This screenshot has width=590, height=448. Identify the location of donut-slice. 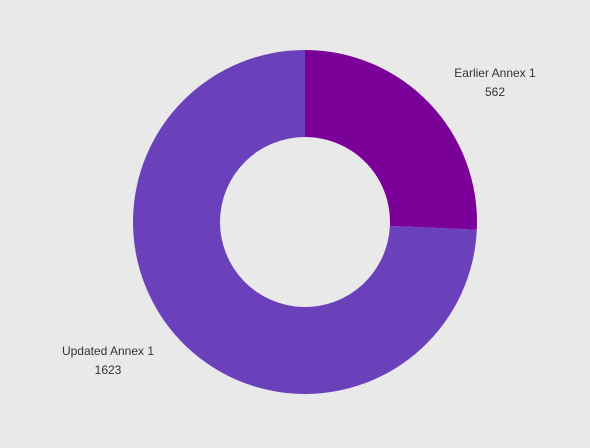
(391, 140).